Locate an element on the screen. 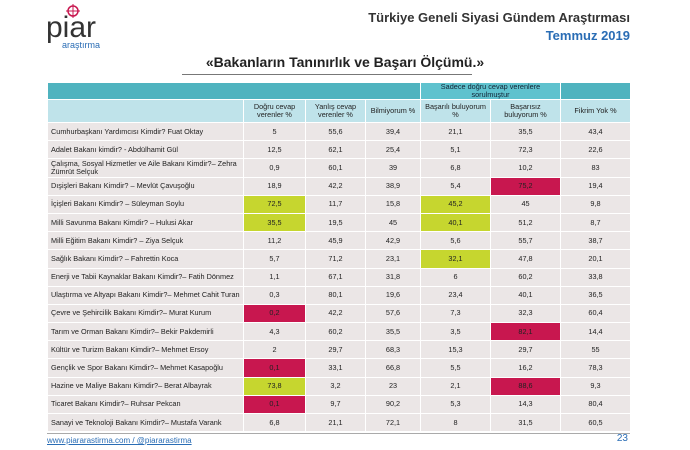 This screenshot has height=450, width=690. value-cell: 6,8 is located at coordinates (455, 168).